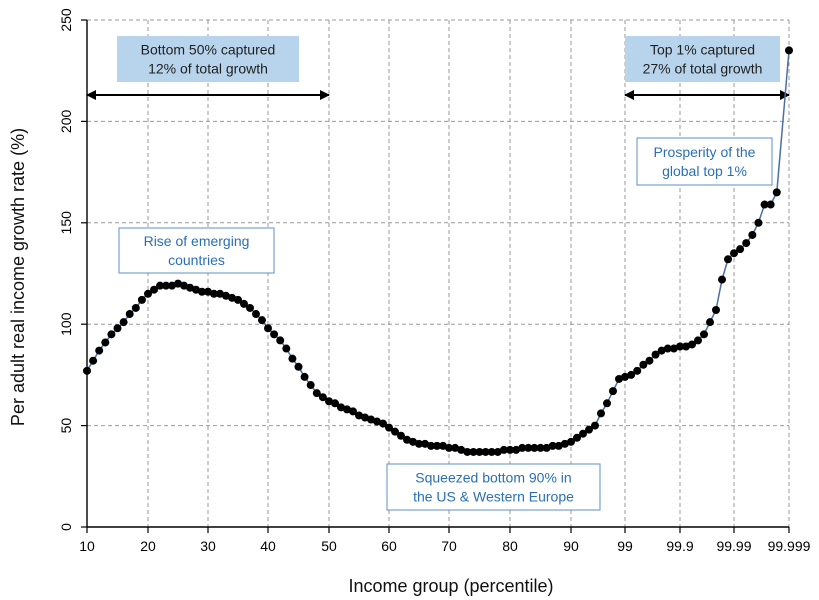  Describe the element at coordinates (449, 546) in the screenshot. I see `x-tick-label: 70` at that location.